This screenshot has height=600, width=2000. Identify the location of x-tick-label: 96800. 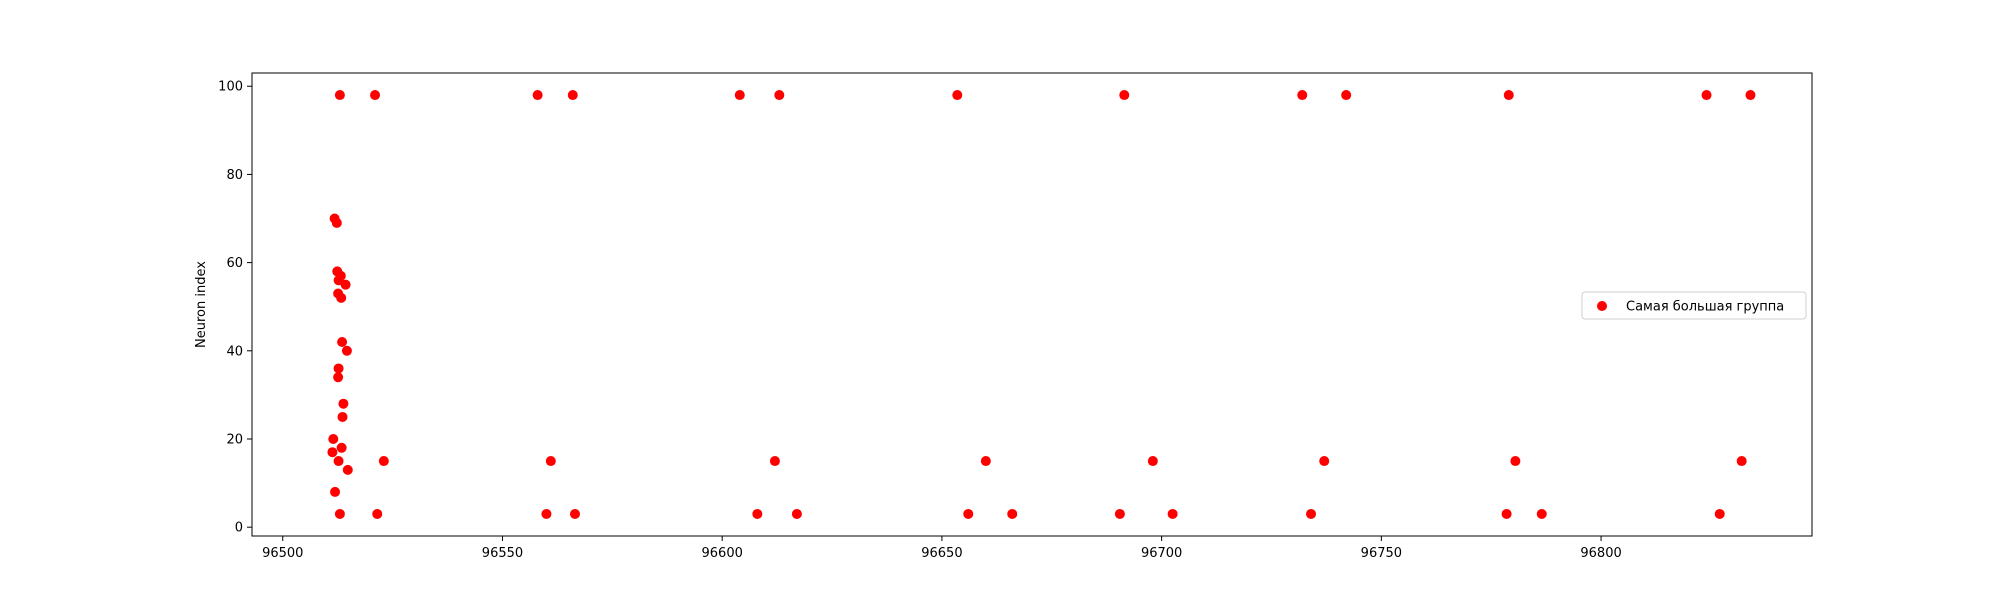
(1600, 553).